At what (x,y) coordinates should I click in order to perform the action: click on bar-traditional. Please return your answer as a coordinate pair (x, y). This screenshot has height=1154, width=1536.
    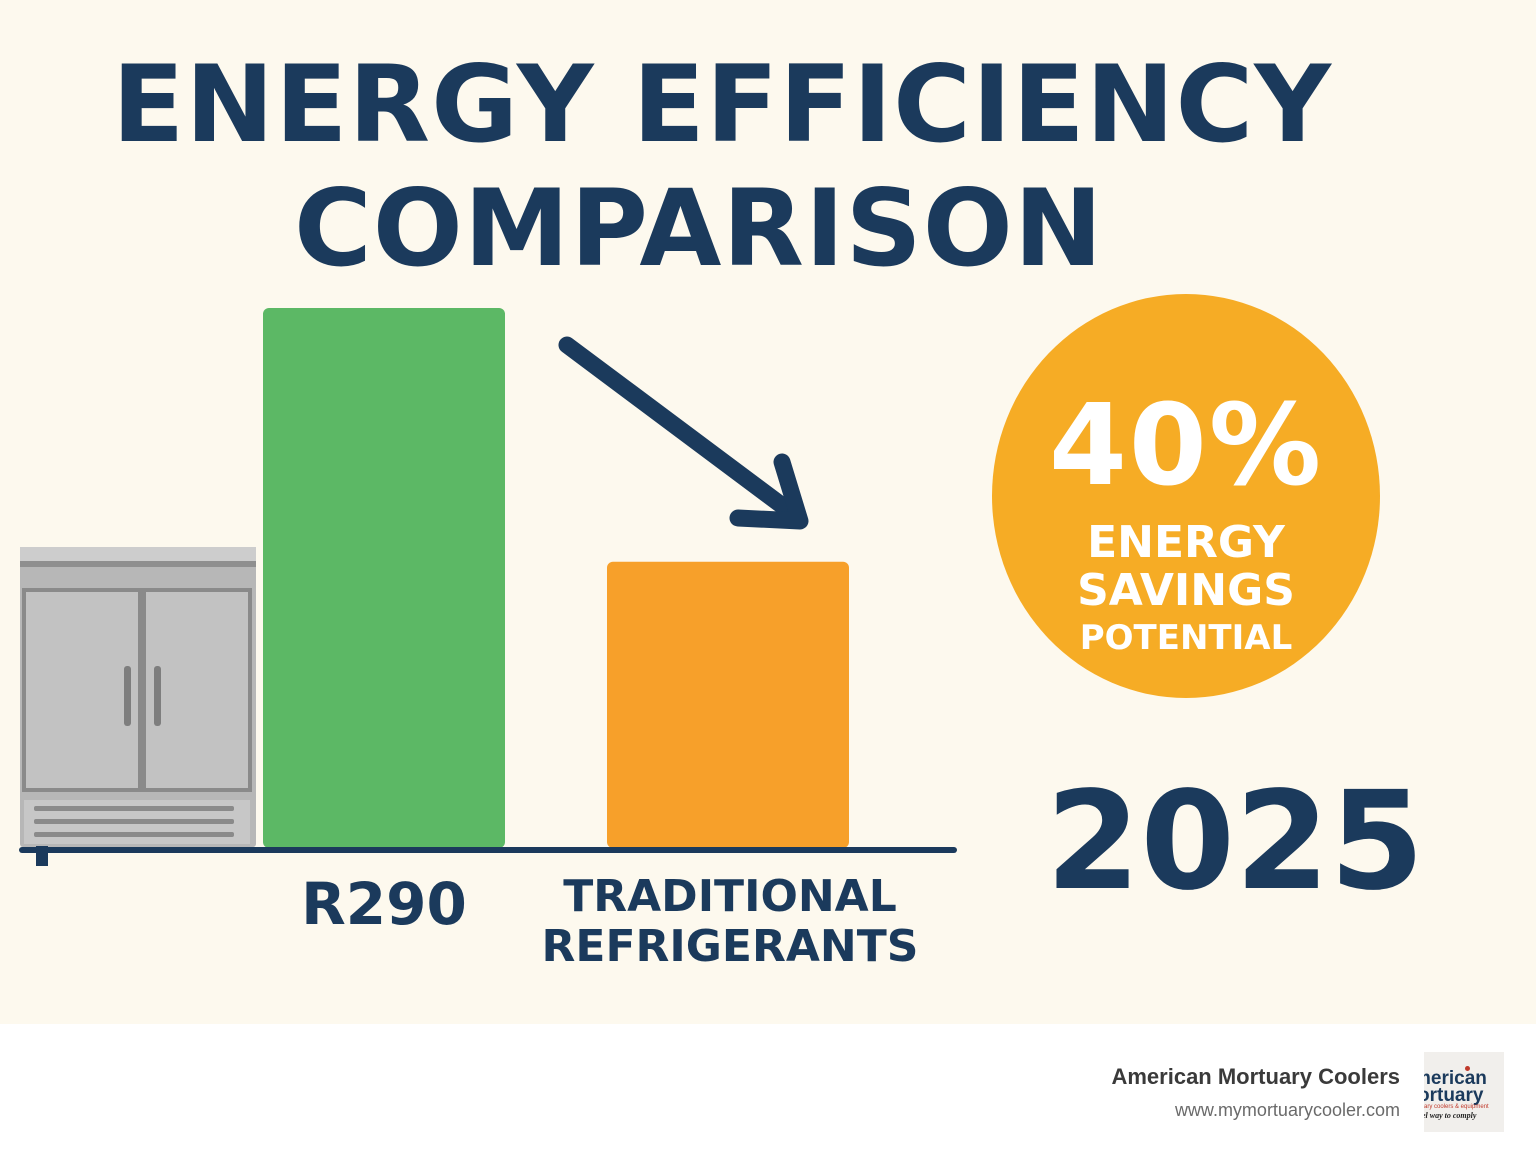
    Looking at the image, I should click on (728, 704).